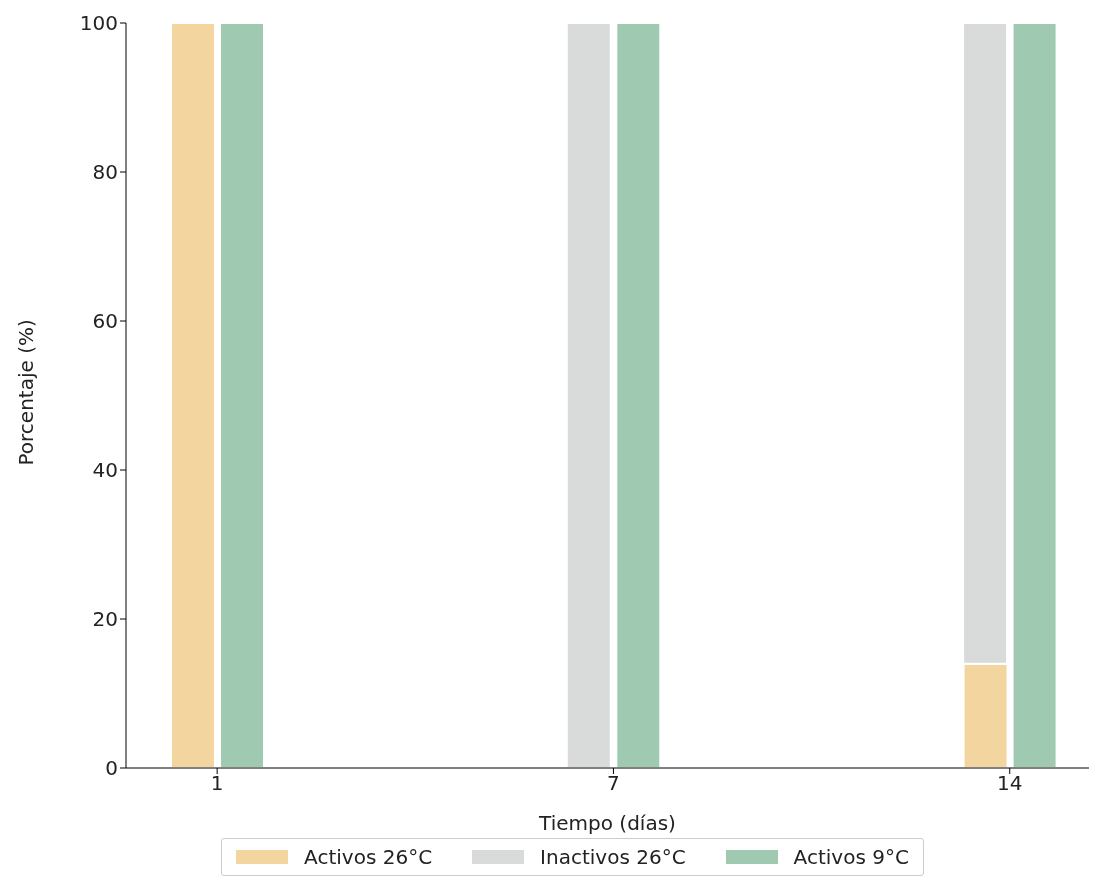 Image resolution: width=1099 pixels, height=884 pixels. What do you see at coordinates (111, 768) in the screenshot?
I see `y-tick-label: 0` at bounding box center [111, 768].